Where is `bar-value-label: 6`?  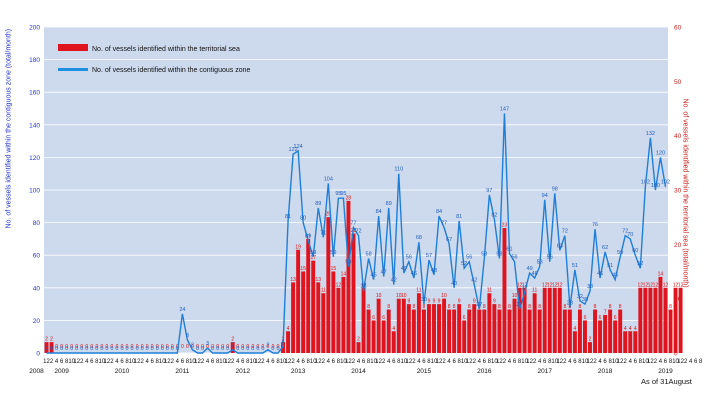 bar-value-label: 6 is located at coordinates (464, 318).